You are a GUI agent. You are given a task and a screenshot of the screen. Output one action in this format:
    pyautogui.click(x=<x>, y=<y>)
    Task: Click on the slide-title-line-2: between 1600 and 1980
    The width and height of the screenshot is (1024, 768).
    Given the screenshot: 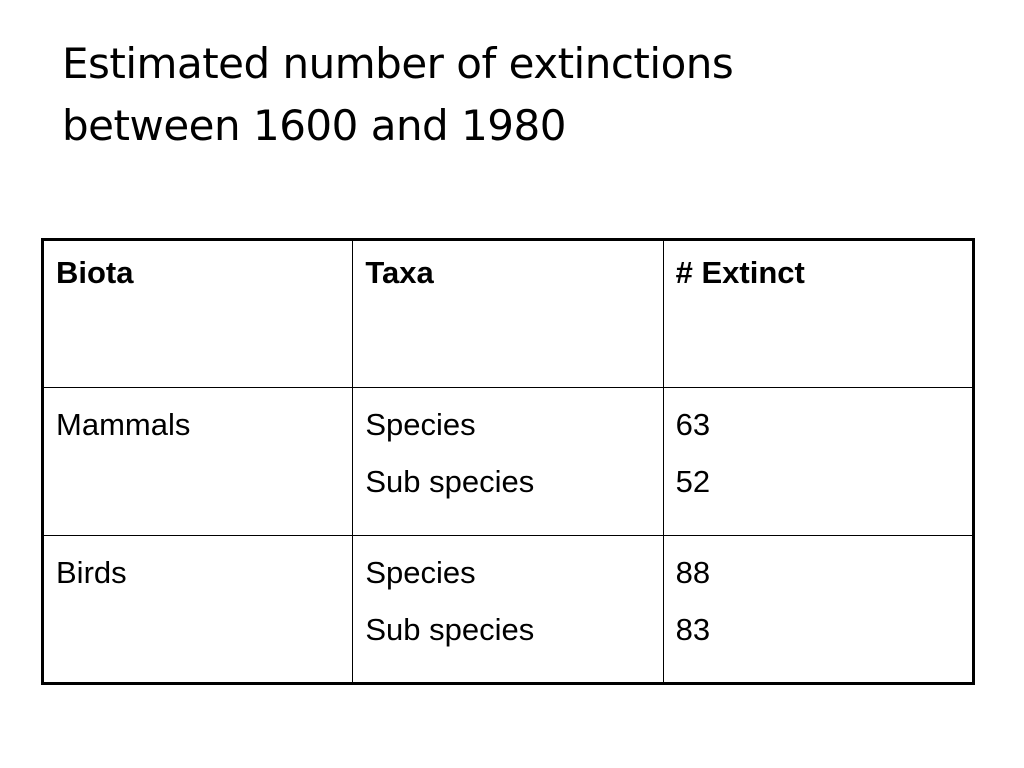 What is the action you would take?
    pyautogui.click(x=314, y=125)
    